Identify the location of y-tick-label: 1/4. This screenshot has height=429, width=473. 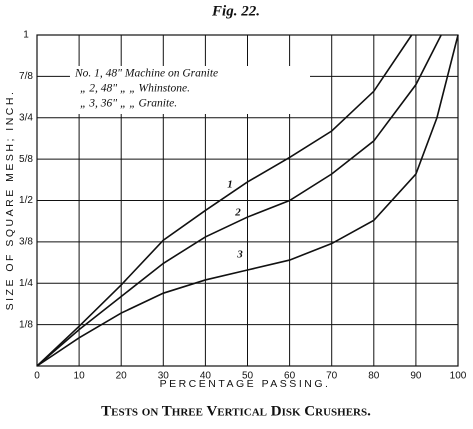
(26, 283).